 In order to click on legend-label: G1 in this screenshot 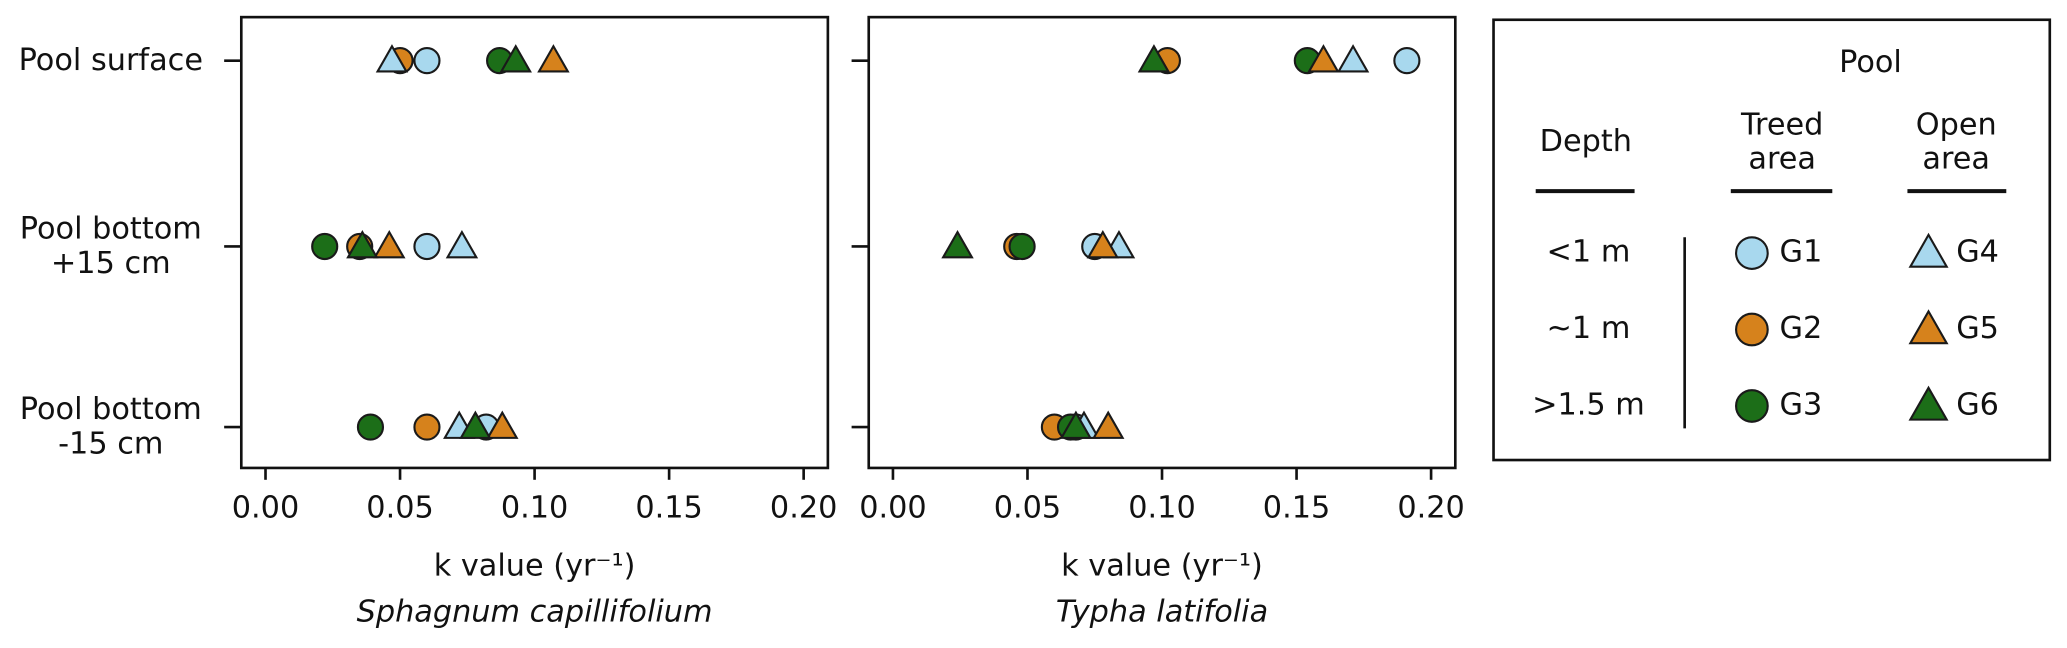, I will do `click(1801, 252)`.